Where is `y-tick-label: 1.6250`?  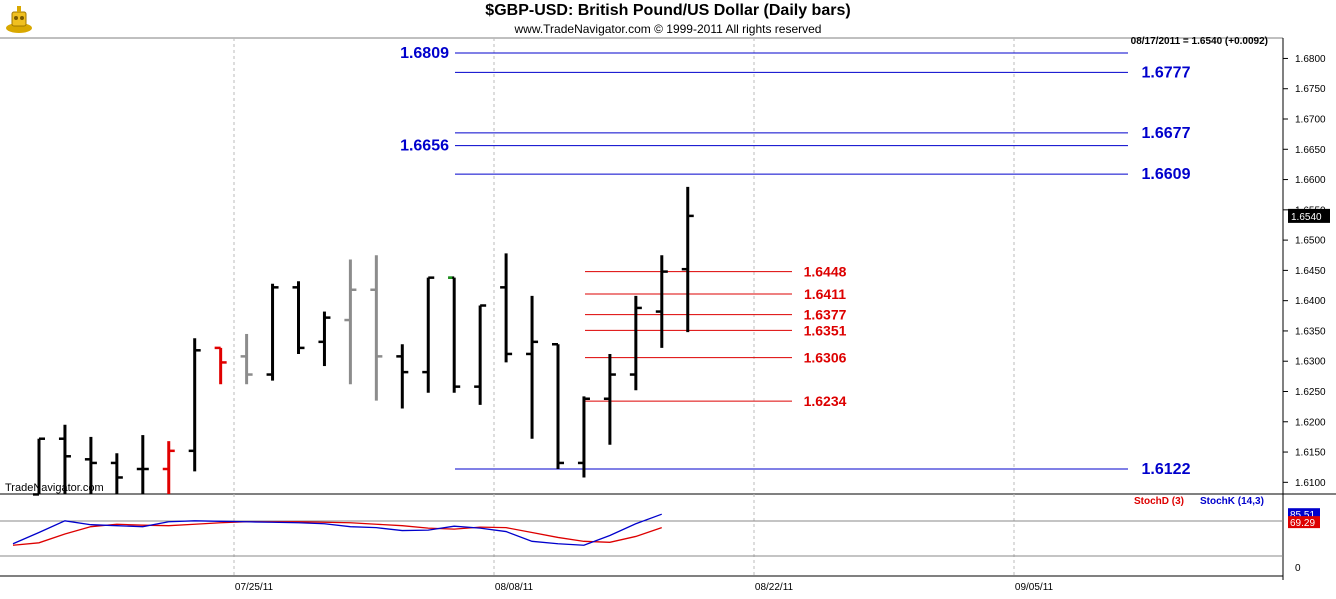 y-tick-label: 1.6250 is located at coordinates (1310, 392).